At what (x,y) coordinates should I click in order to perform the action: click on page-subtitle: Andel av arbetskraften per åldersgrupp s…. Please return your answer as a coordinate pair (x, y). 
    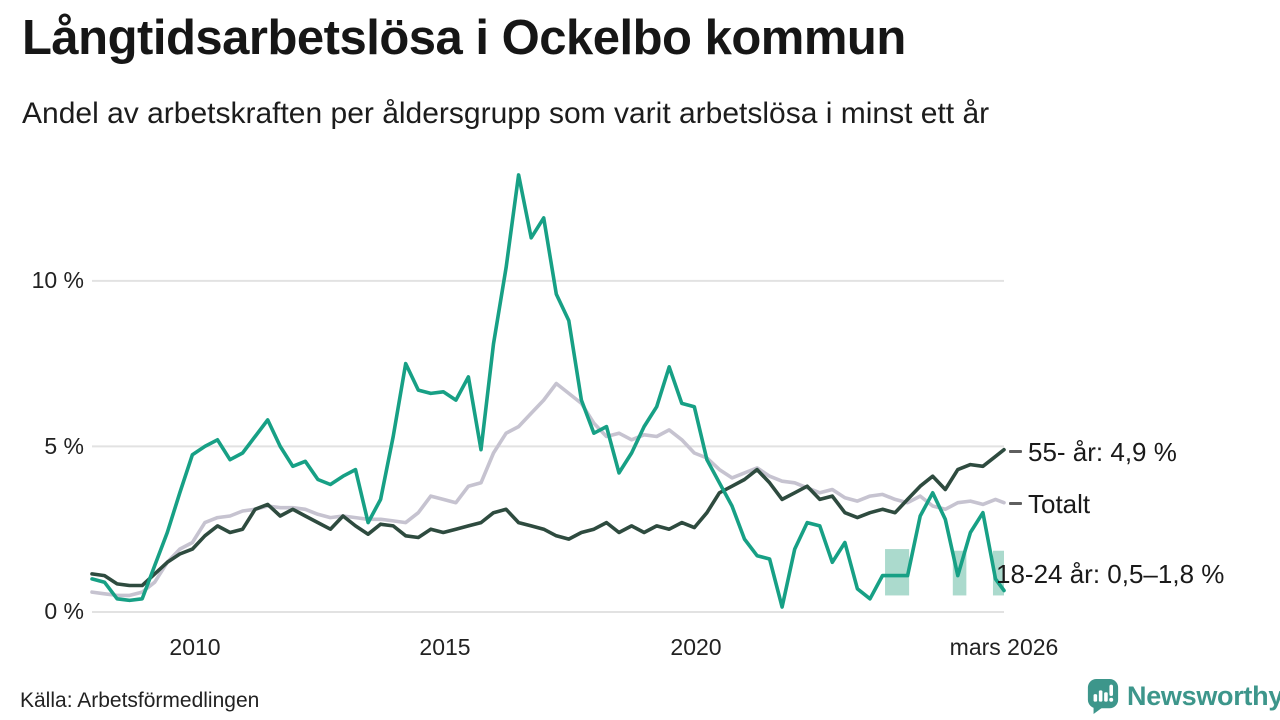
    Looking at the image, I should click on (506, 113).